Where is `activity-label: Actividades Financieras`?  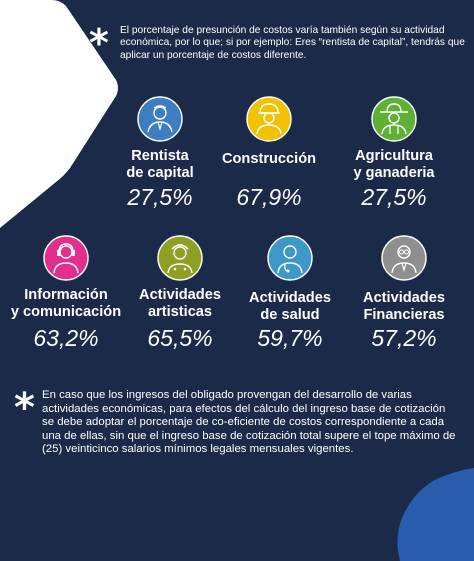 activity-label: Actividades Financieras is located at coordinates (404, 306).